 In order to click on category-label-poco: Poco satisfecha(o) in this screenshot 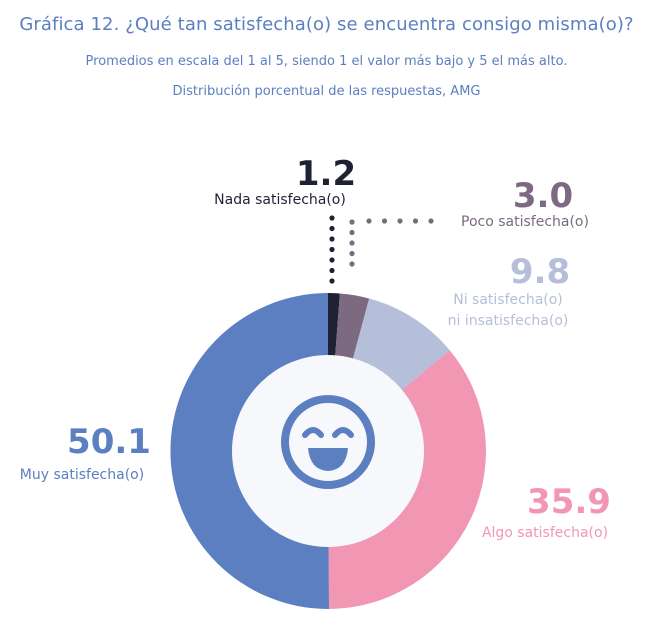, I will do `click(525, 222)`.